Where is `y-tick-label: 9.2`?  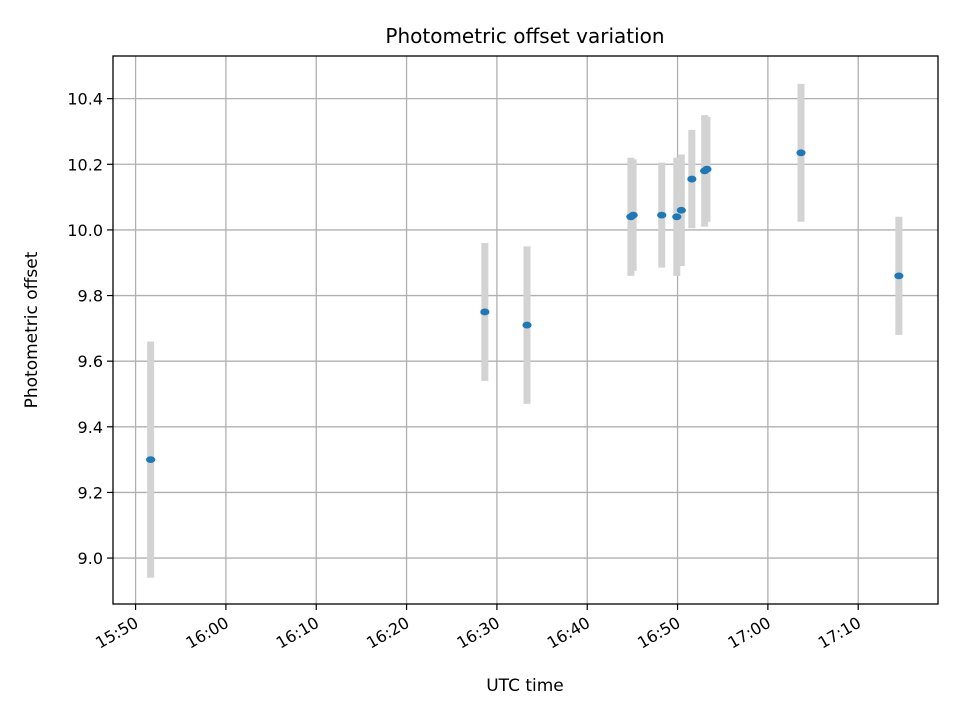 y-tick-label: 9.2 is located at coordinates (90, 492).